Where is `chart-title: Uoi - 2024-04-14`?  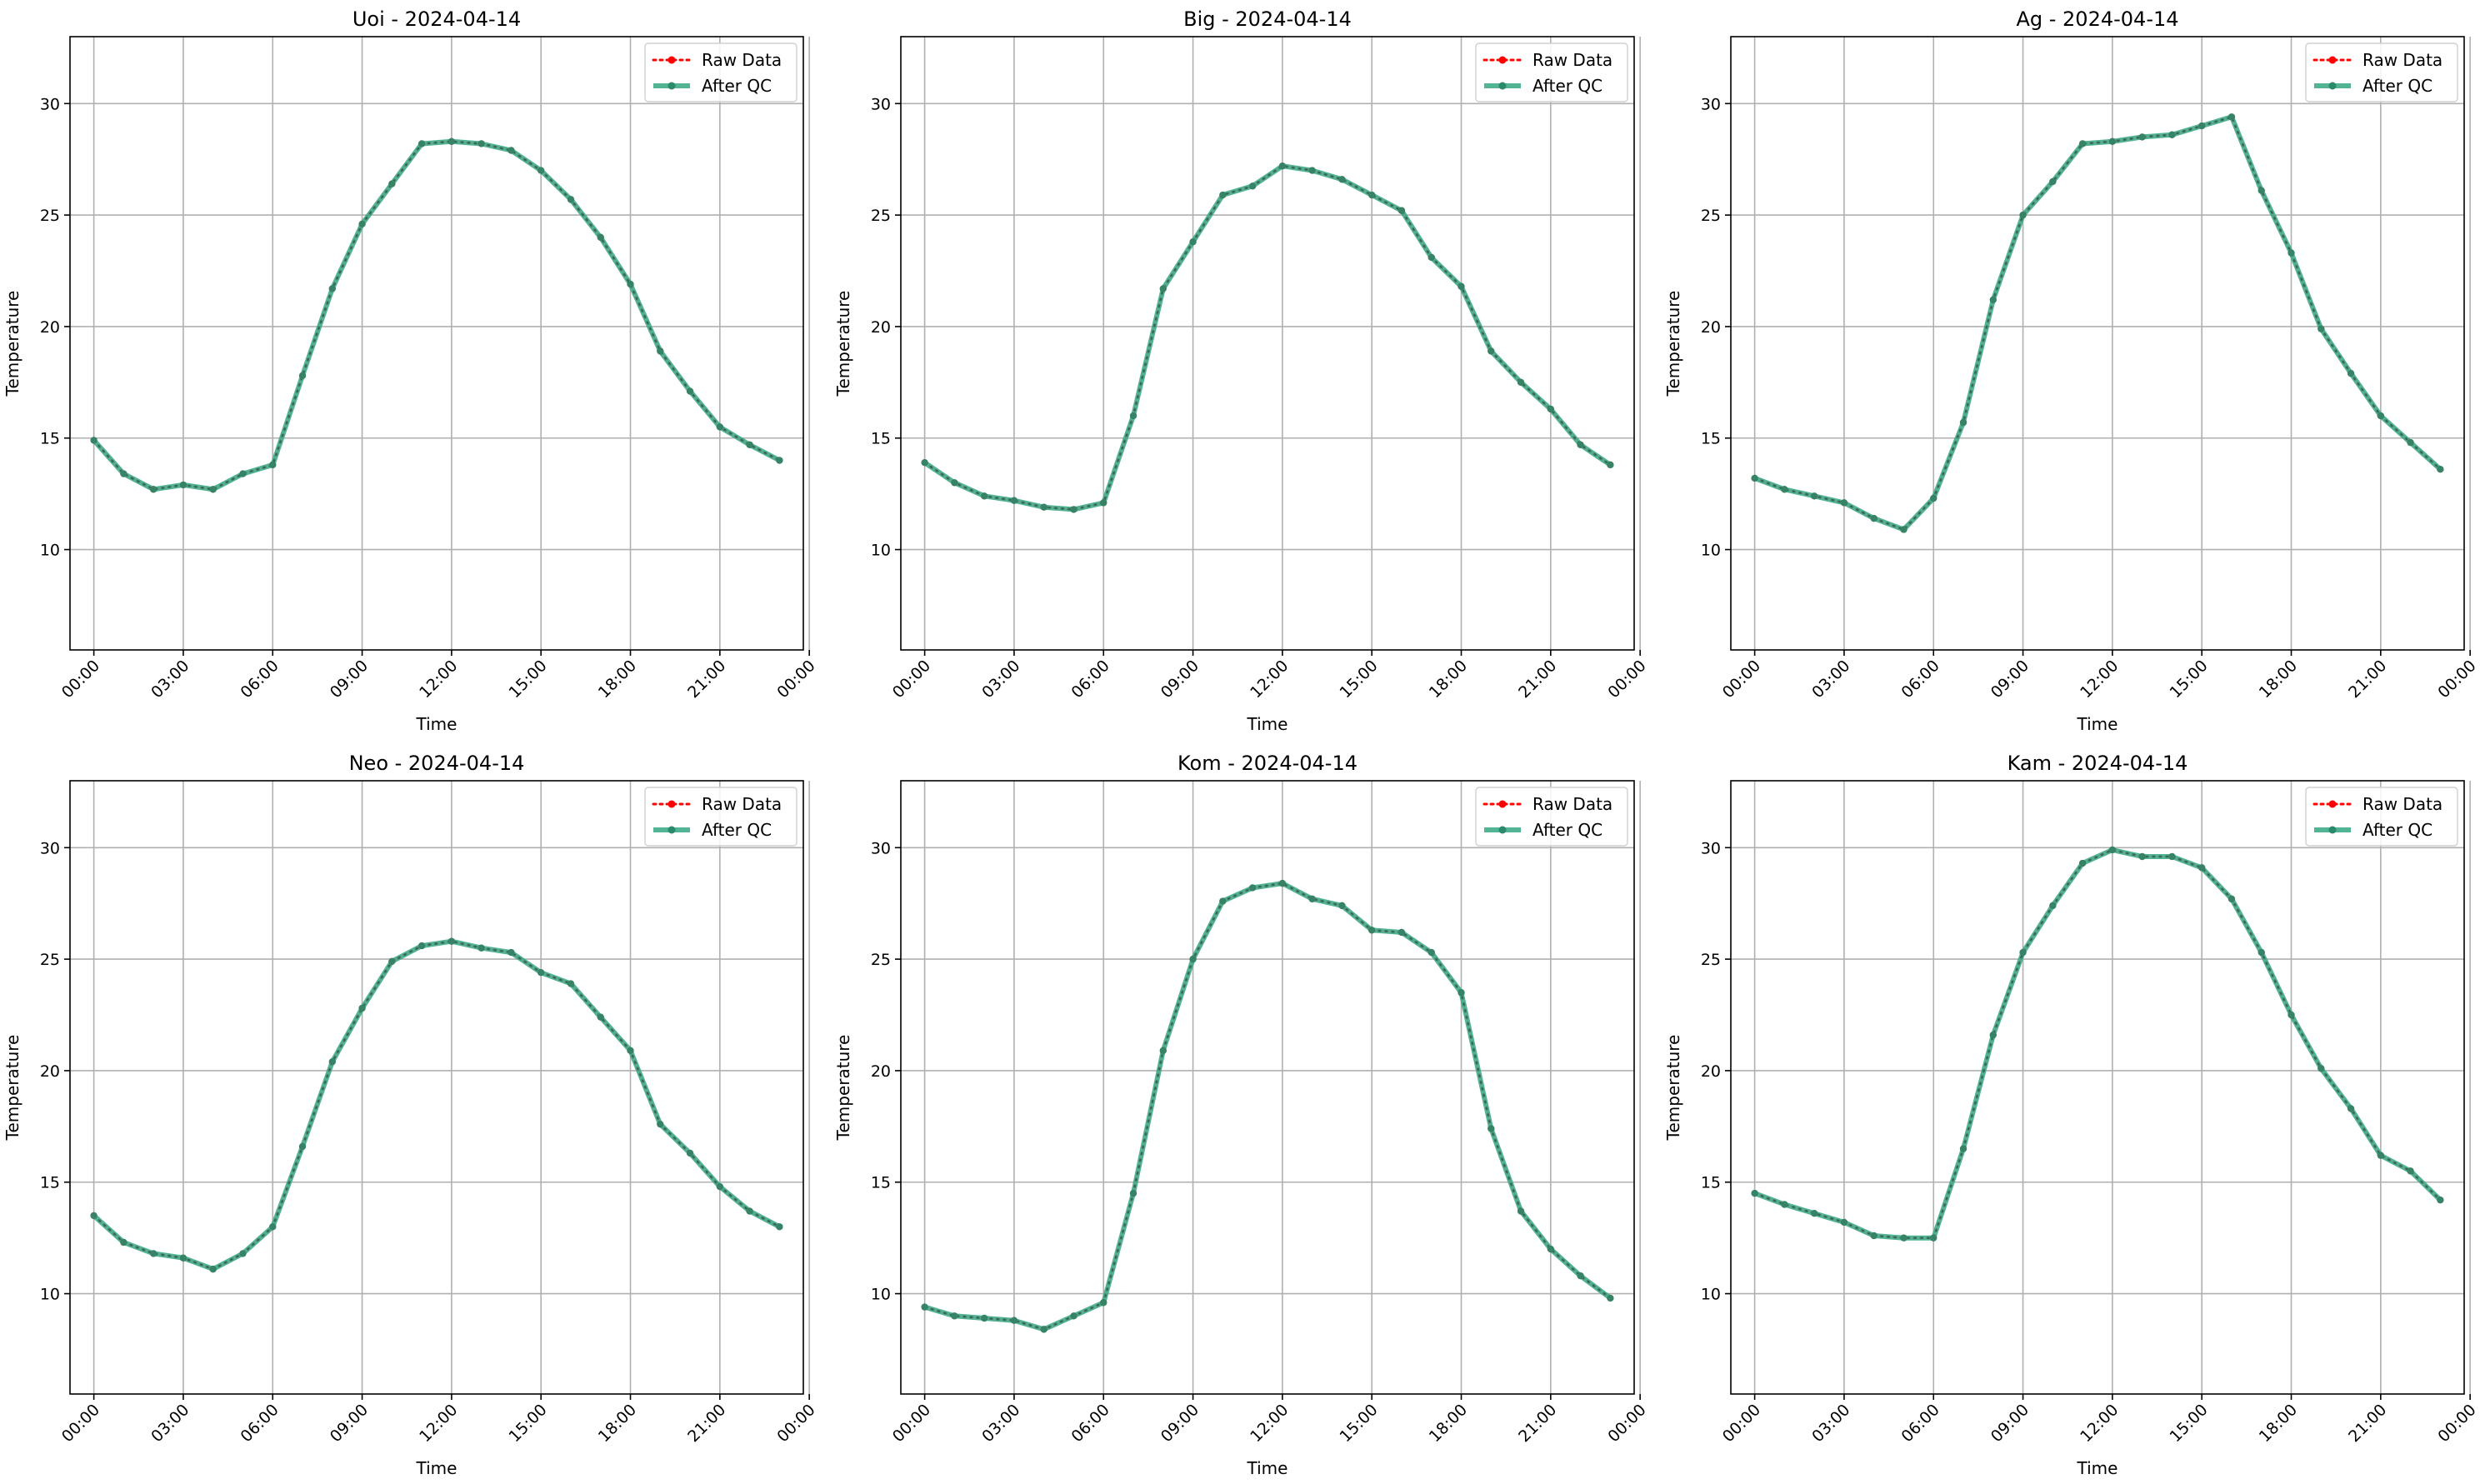 chart-title: Uoi - 2024-04-14 is located at coordinates (436, 19).